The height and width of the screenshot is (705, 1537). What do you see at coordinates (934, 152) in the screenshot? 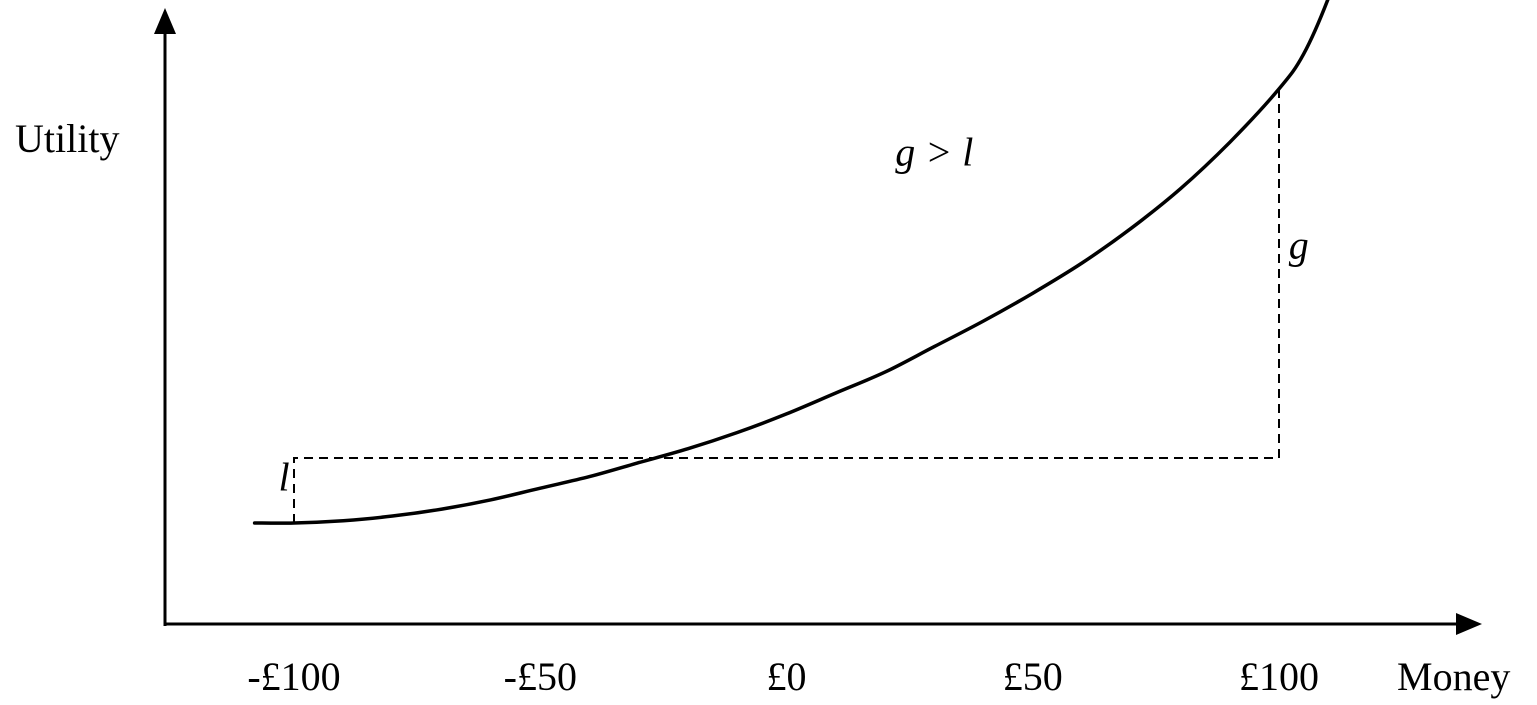
I see `annotation-0: g > l` at bounding box center [934, 152].